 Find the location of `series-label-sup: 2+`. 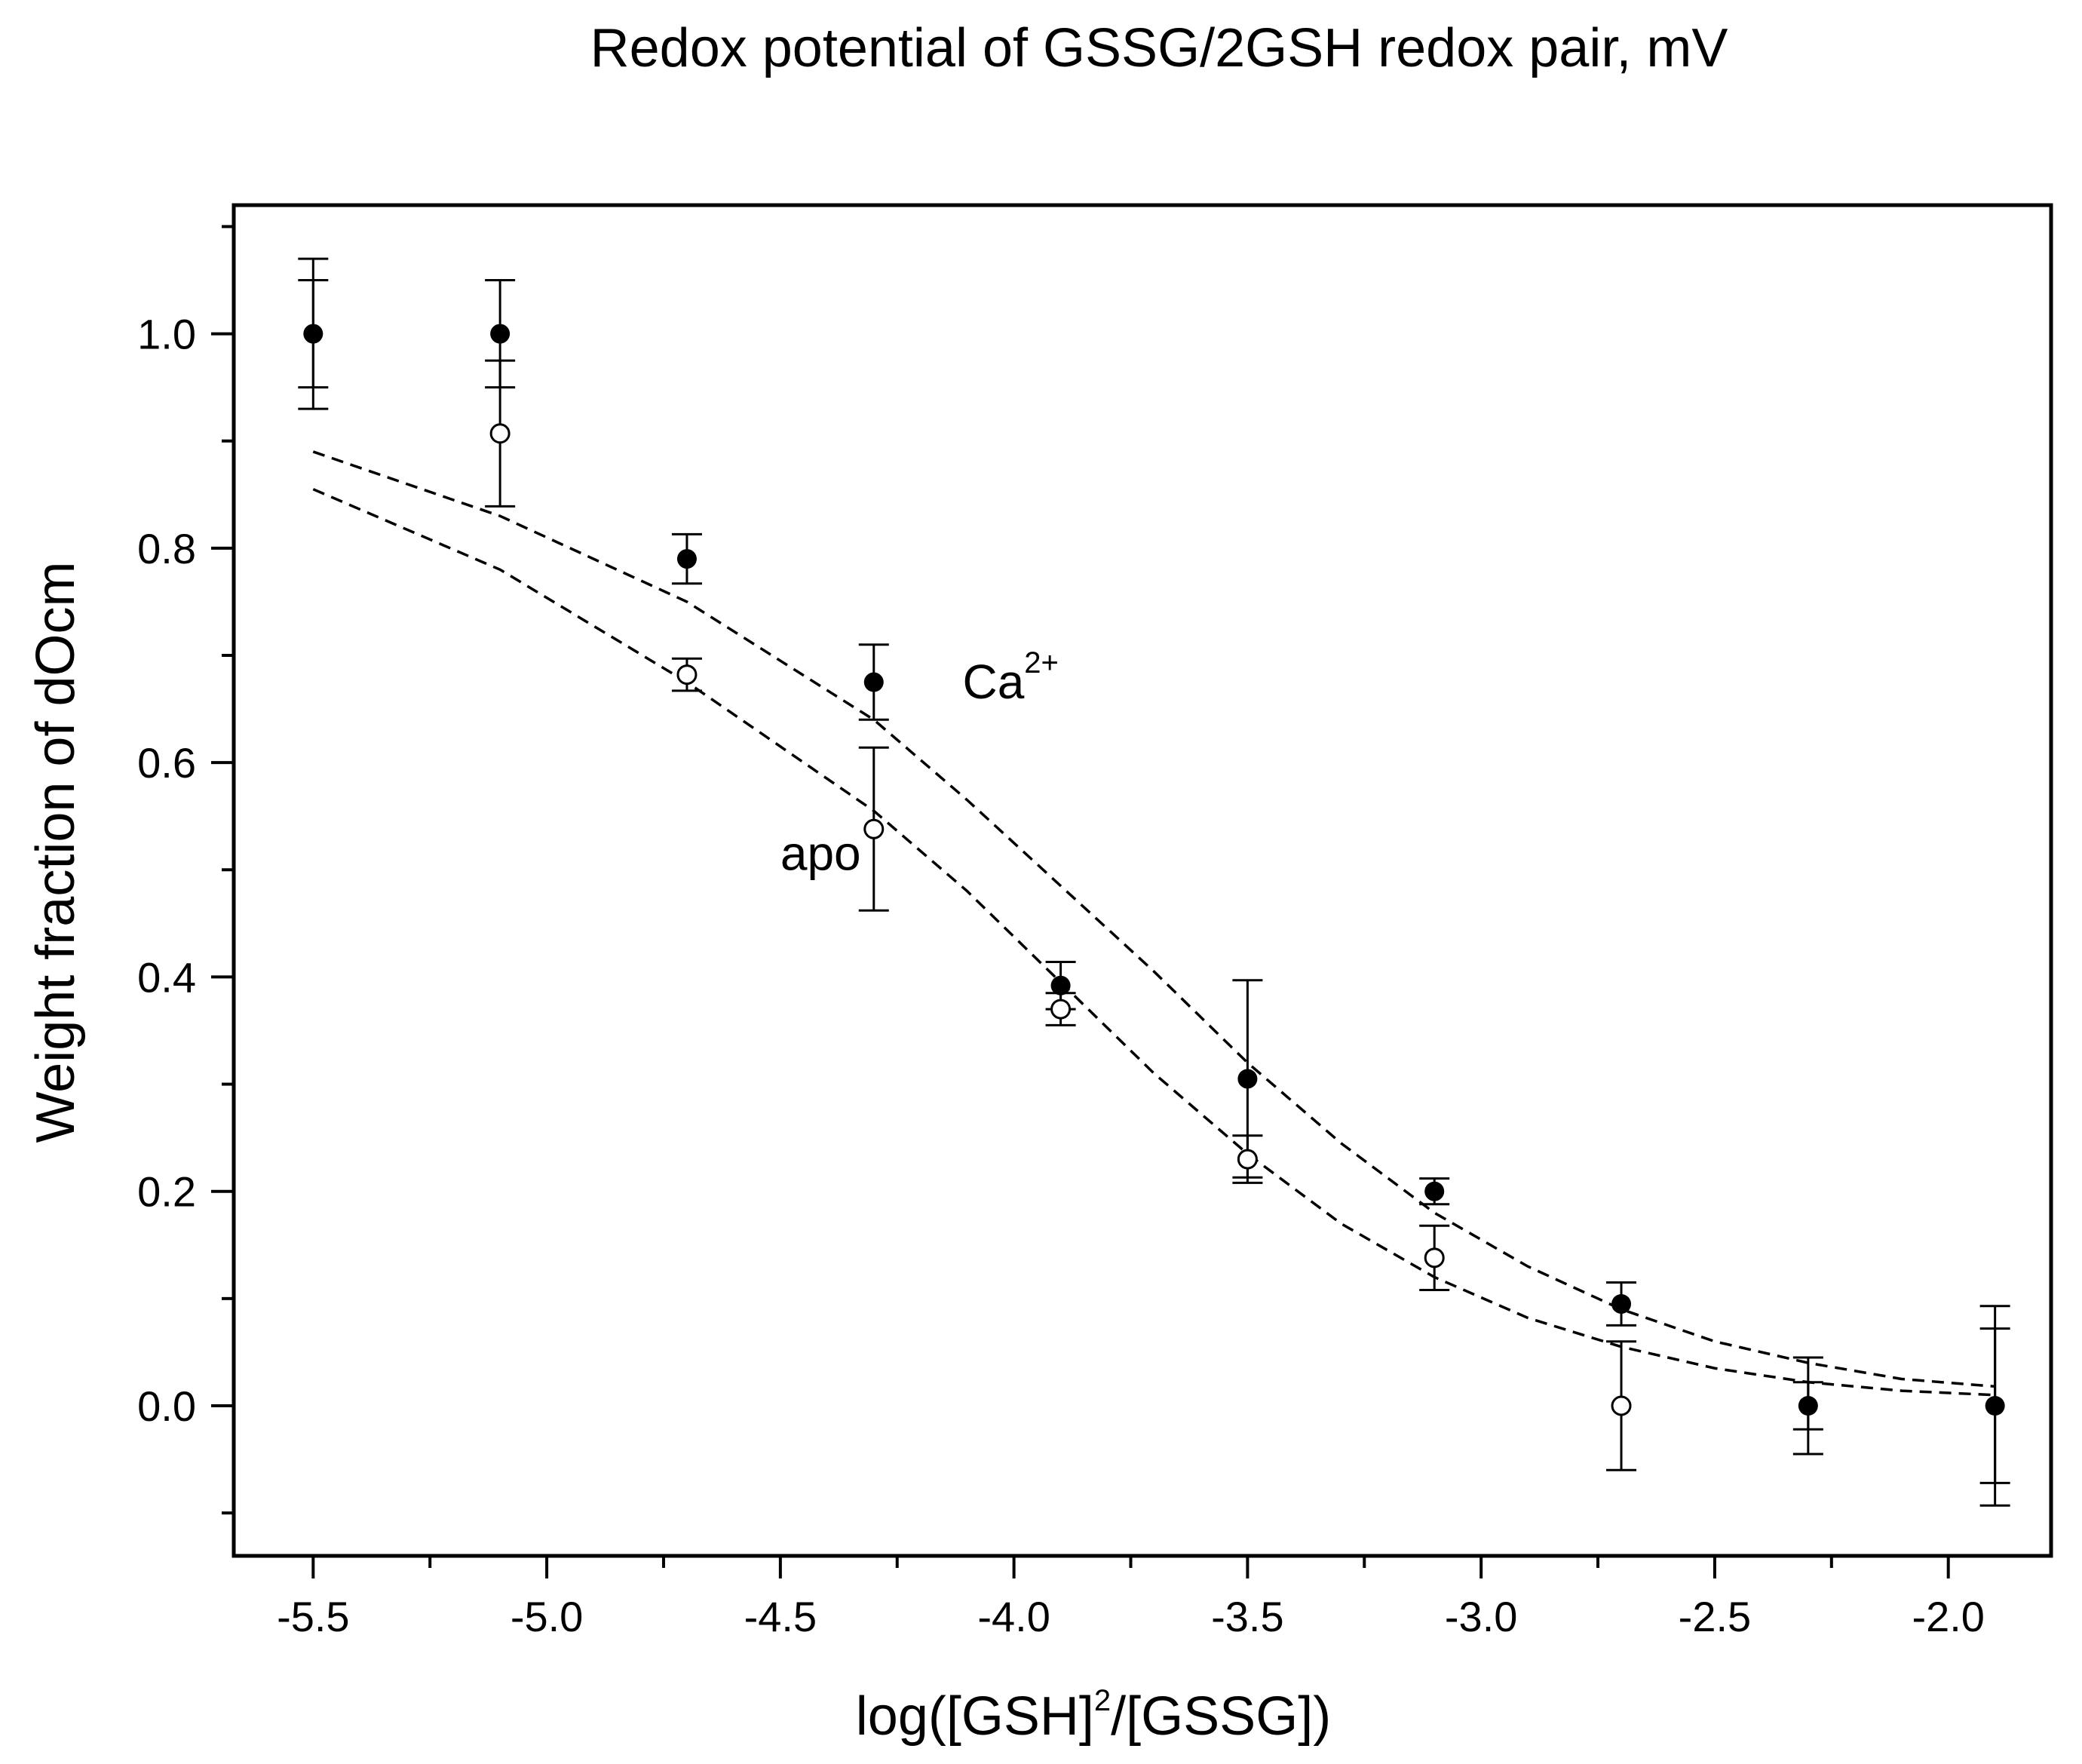

series-label-sup: 2+ is located at coordinates (1041, 663).